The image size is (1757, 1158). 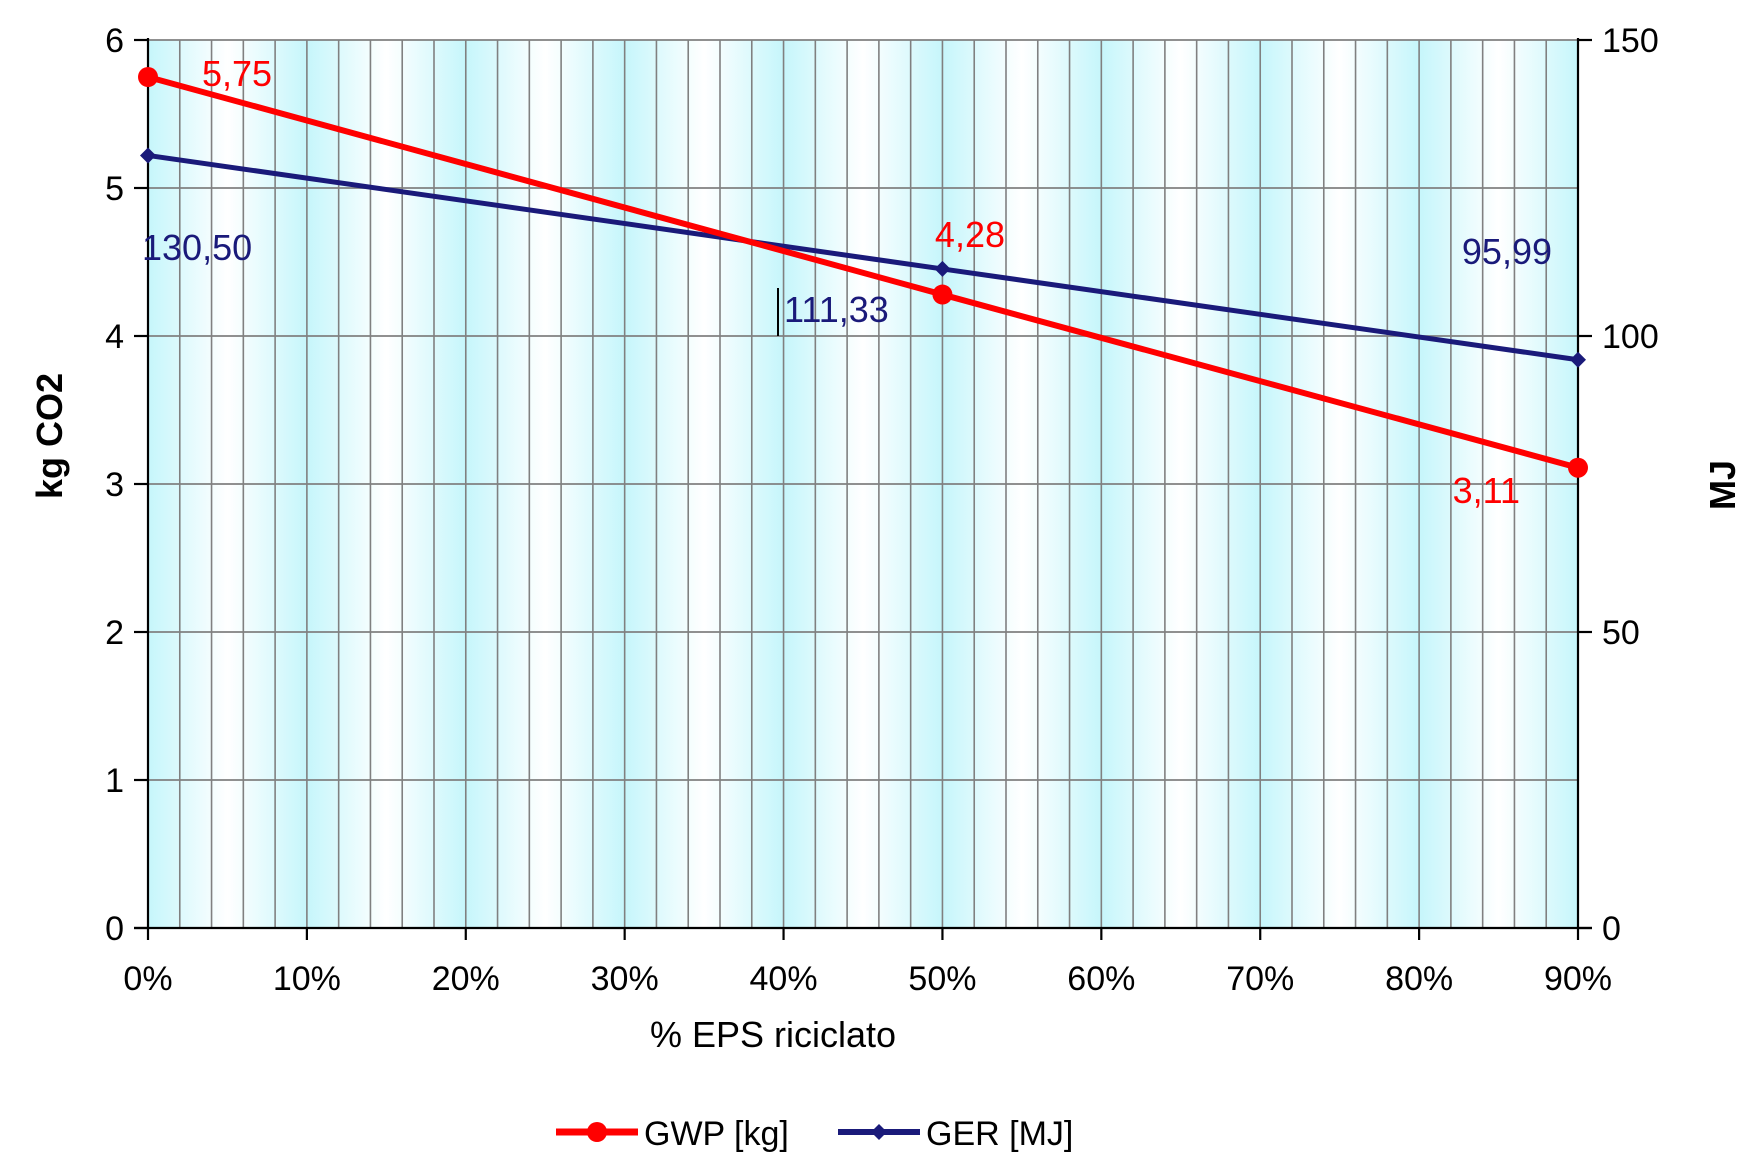 What do you see at coordinates (1611, 929) in the screenshot?
I see `y2-tick-label: 0` at bounding box center [1611, 929].